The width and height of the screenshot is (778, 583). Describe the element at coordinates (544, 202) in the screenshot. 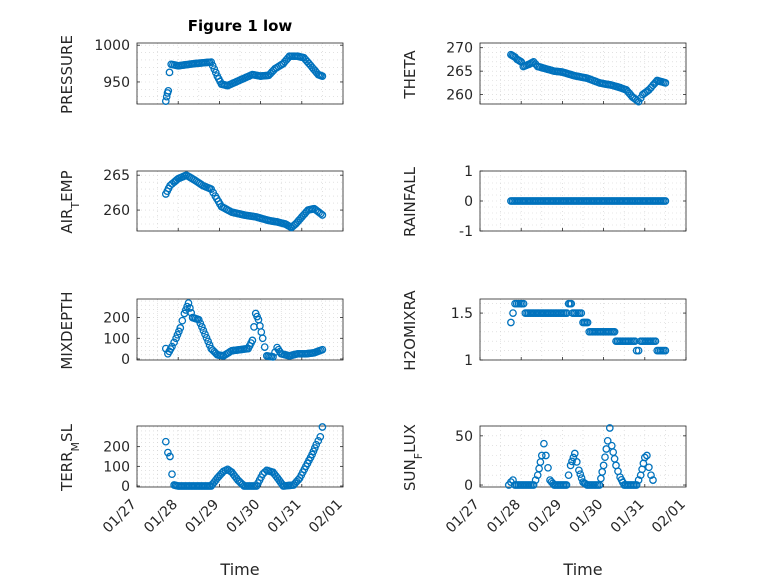

I see `subplot-rainfall: -1 0 1 RAINFALL` at that location.